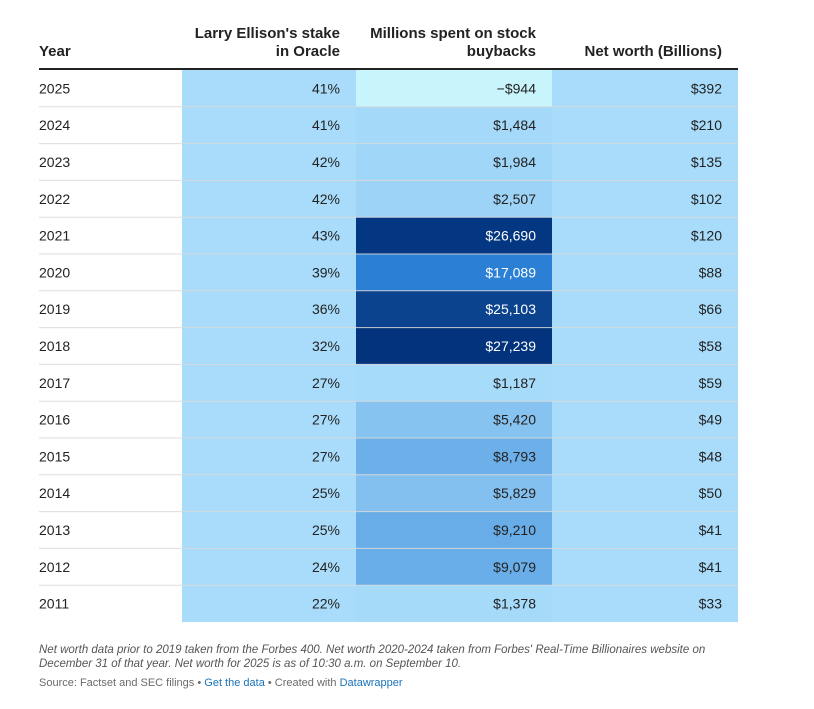  Describe the element at coordinates (514, 530) in the screenshot. I see `buyback-value: $9,210` at that location.